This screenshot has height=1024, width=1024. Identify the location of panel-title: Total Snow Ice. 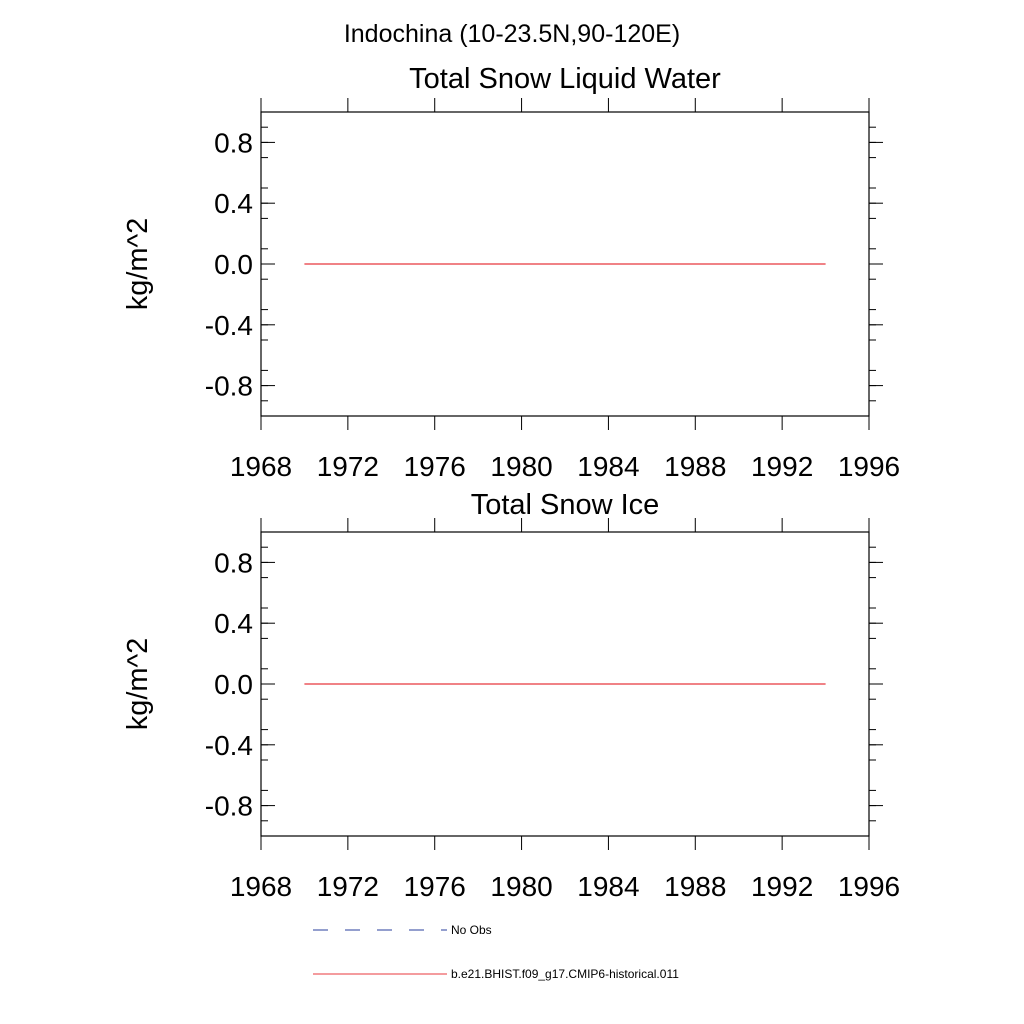
(565, 505).